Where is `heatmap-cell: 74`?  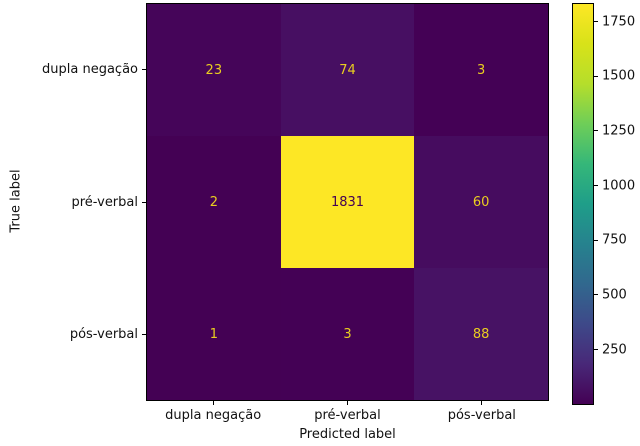 heatmap-cell: 74 is located at coordinates (347, 70).